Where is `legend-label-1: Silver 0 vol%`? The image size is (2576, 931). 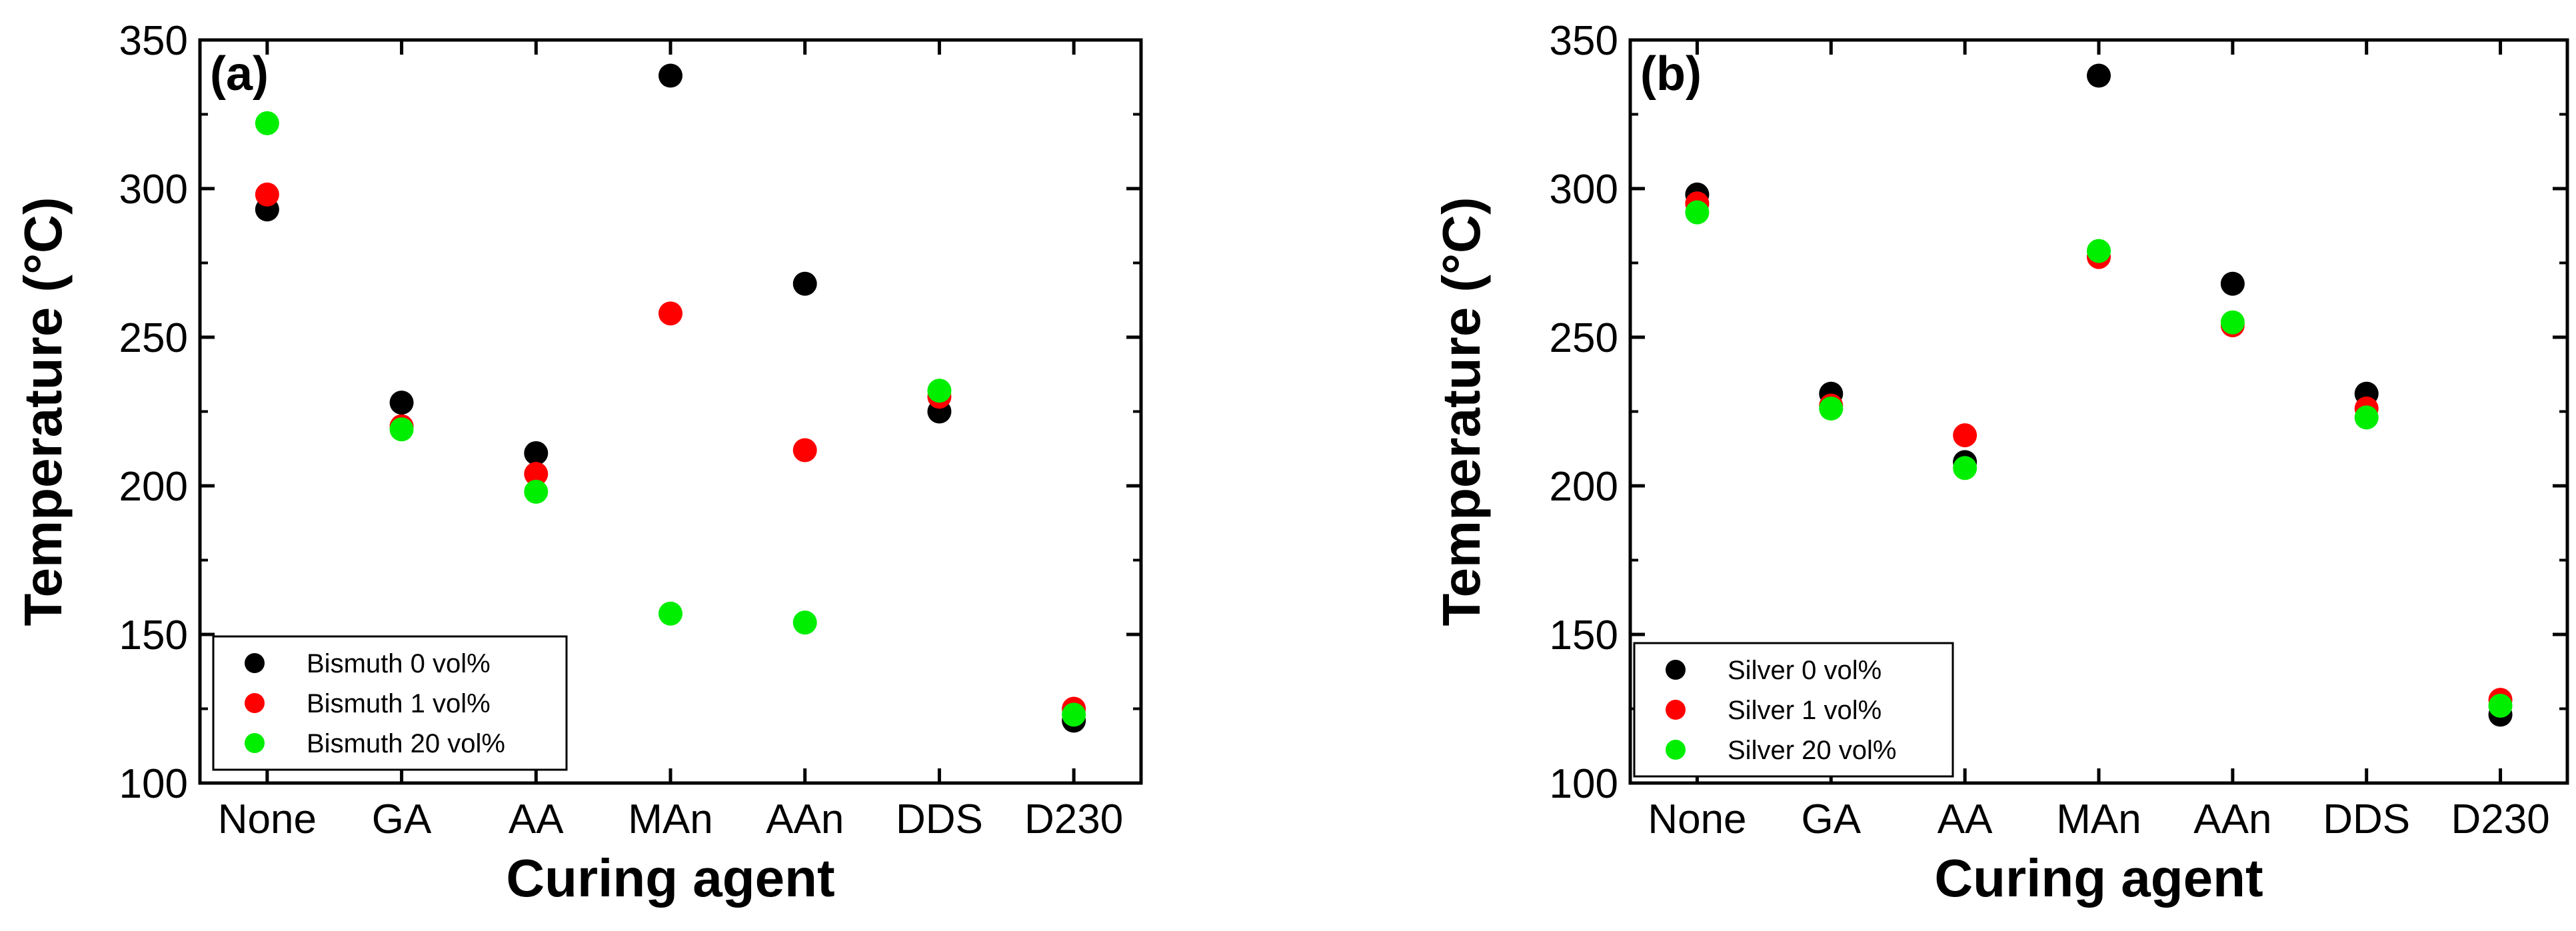
legend-label-1: Silver 0 vol% is located at coordinates (1805, 670).